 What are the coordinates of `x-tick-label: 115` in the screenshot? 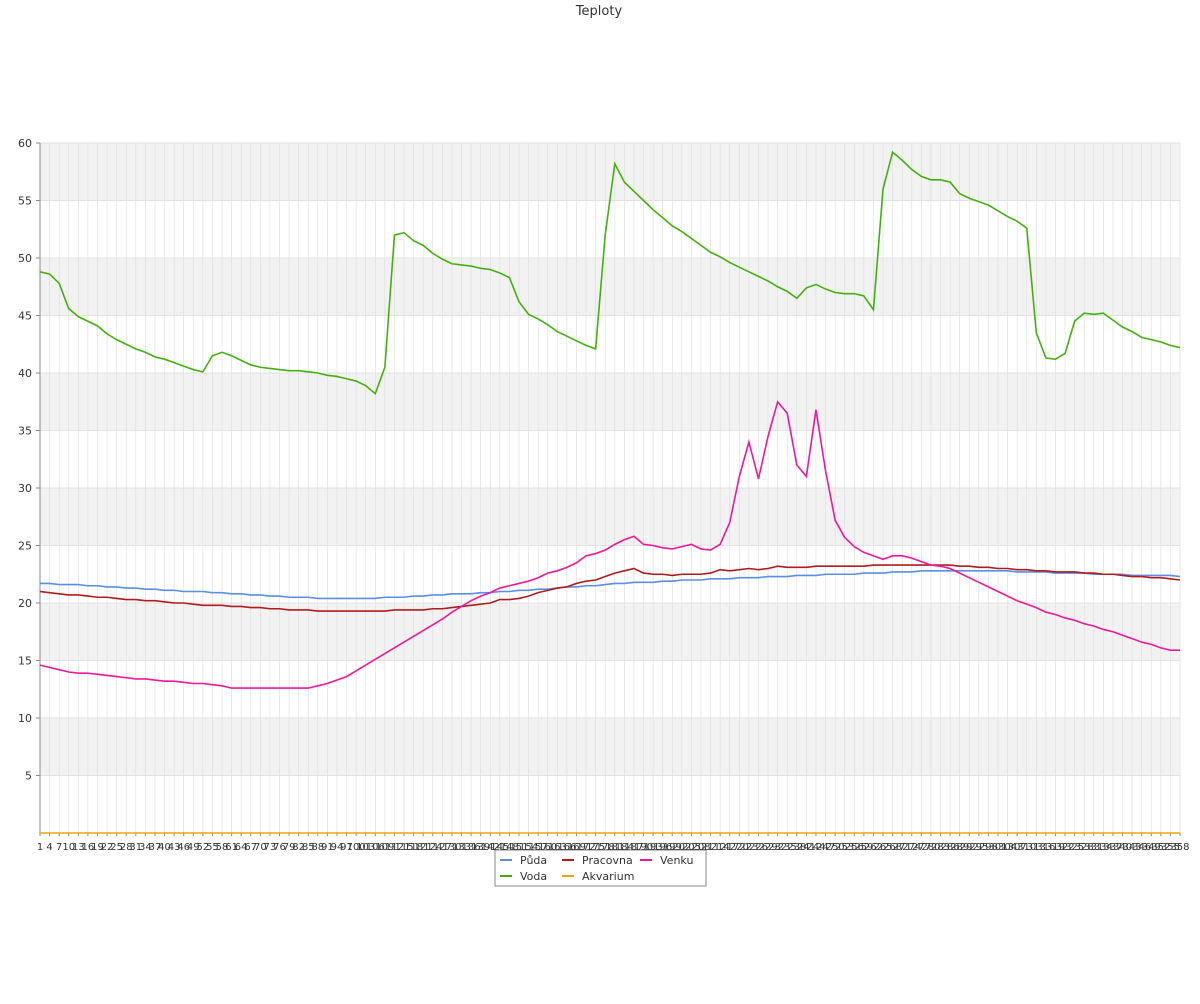 It's located at (403, 847).